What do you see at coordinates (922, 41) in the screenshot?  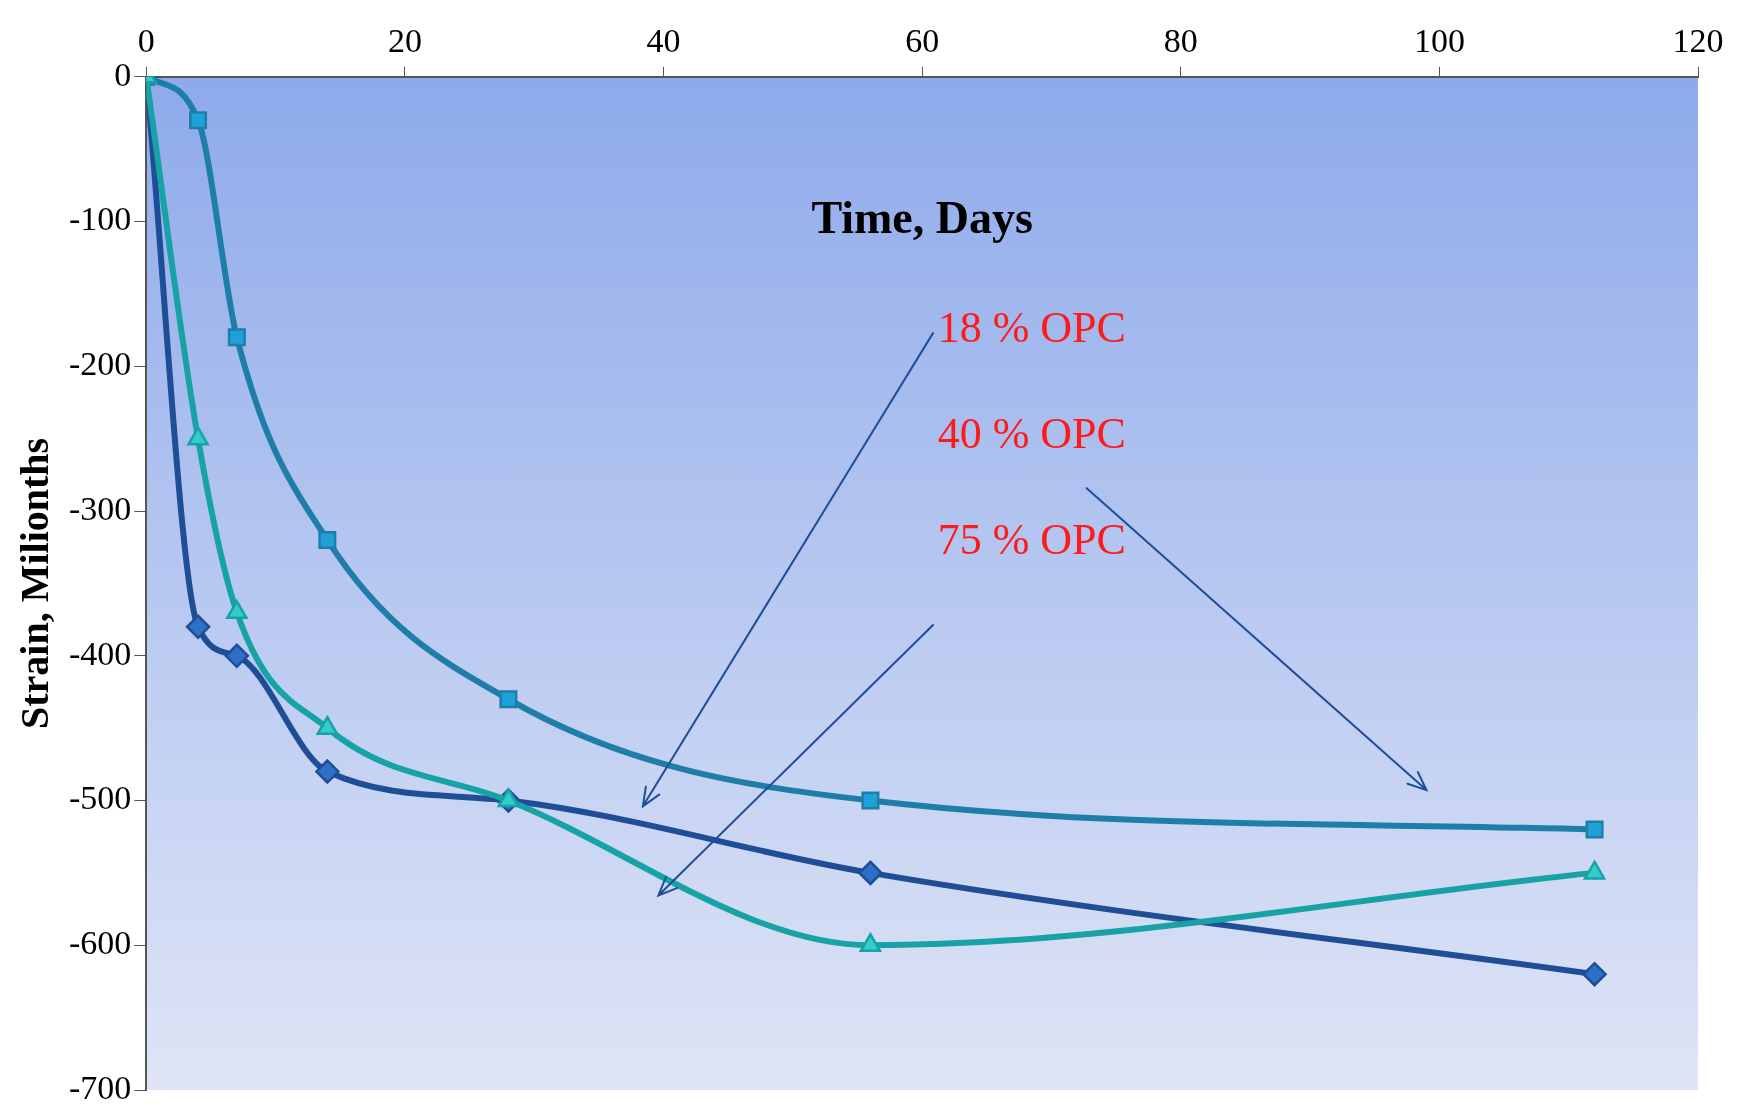 I see `x-tick-label: 60` at bounding box center [922, 41].